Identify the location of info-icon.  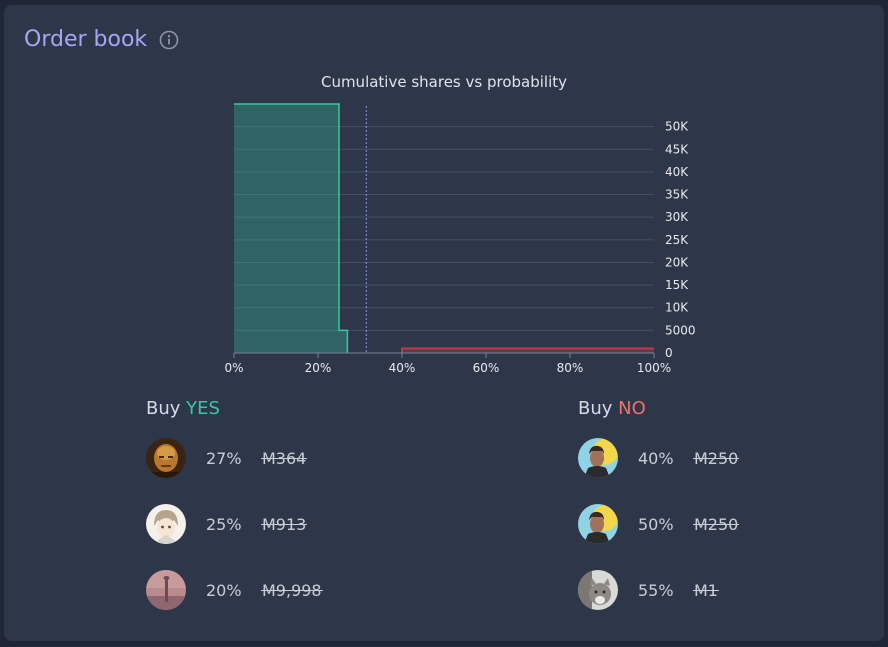
(169, 40).